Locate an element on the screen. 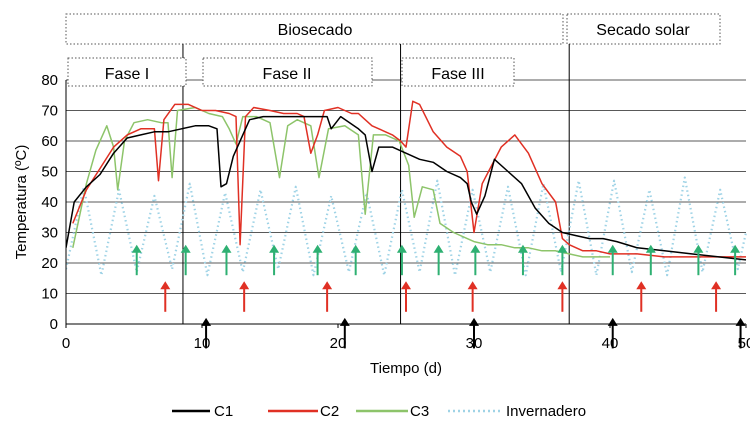  phase-label-fase-2: Fase II is located at coordinates (287, 74).